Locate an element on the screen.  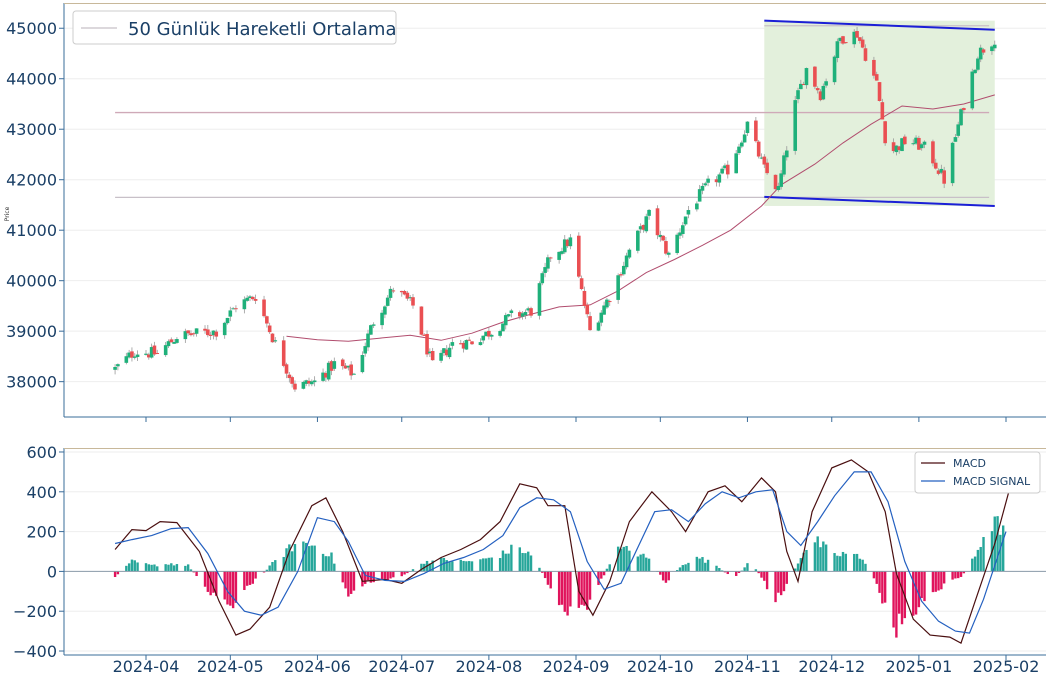
trend-channel-lines is located at coordinates (879, 113).